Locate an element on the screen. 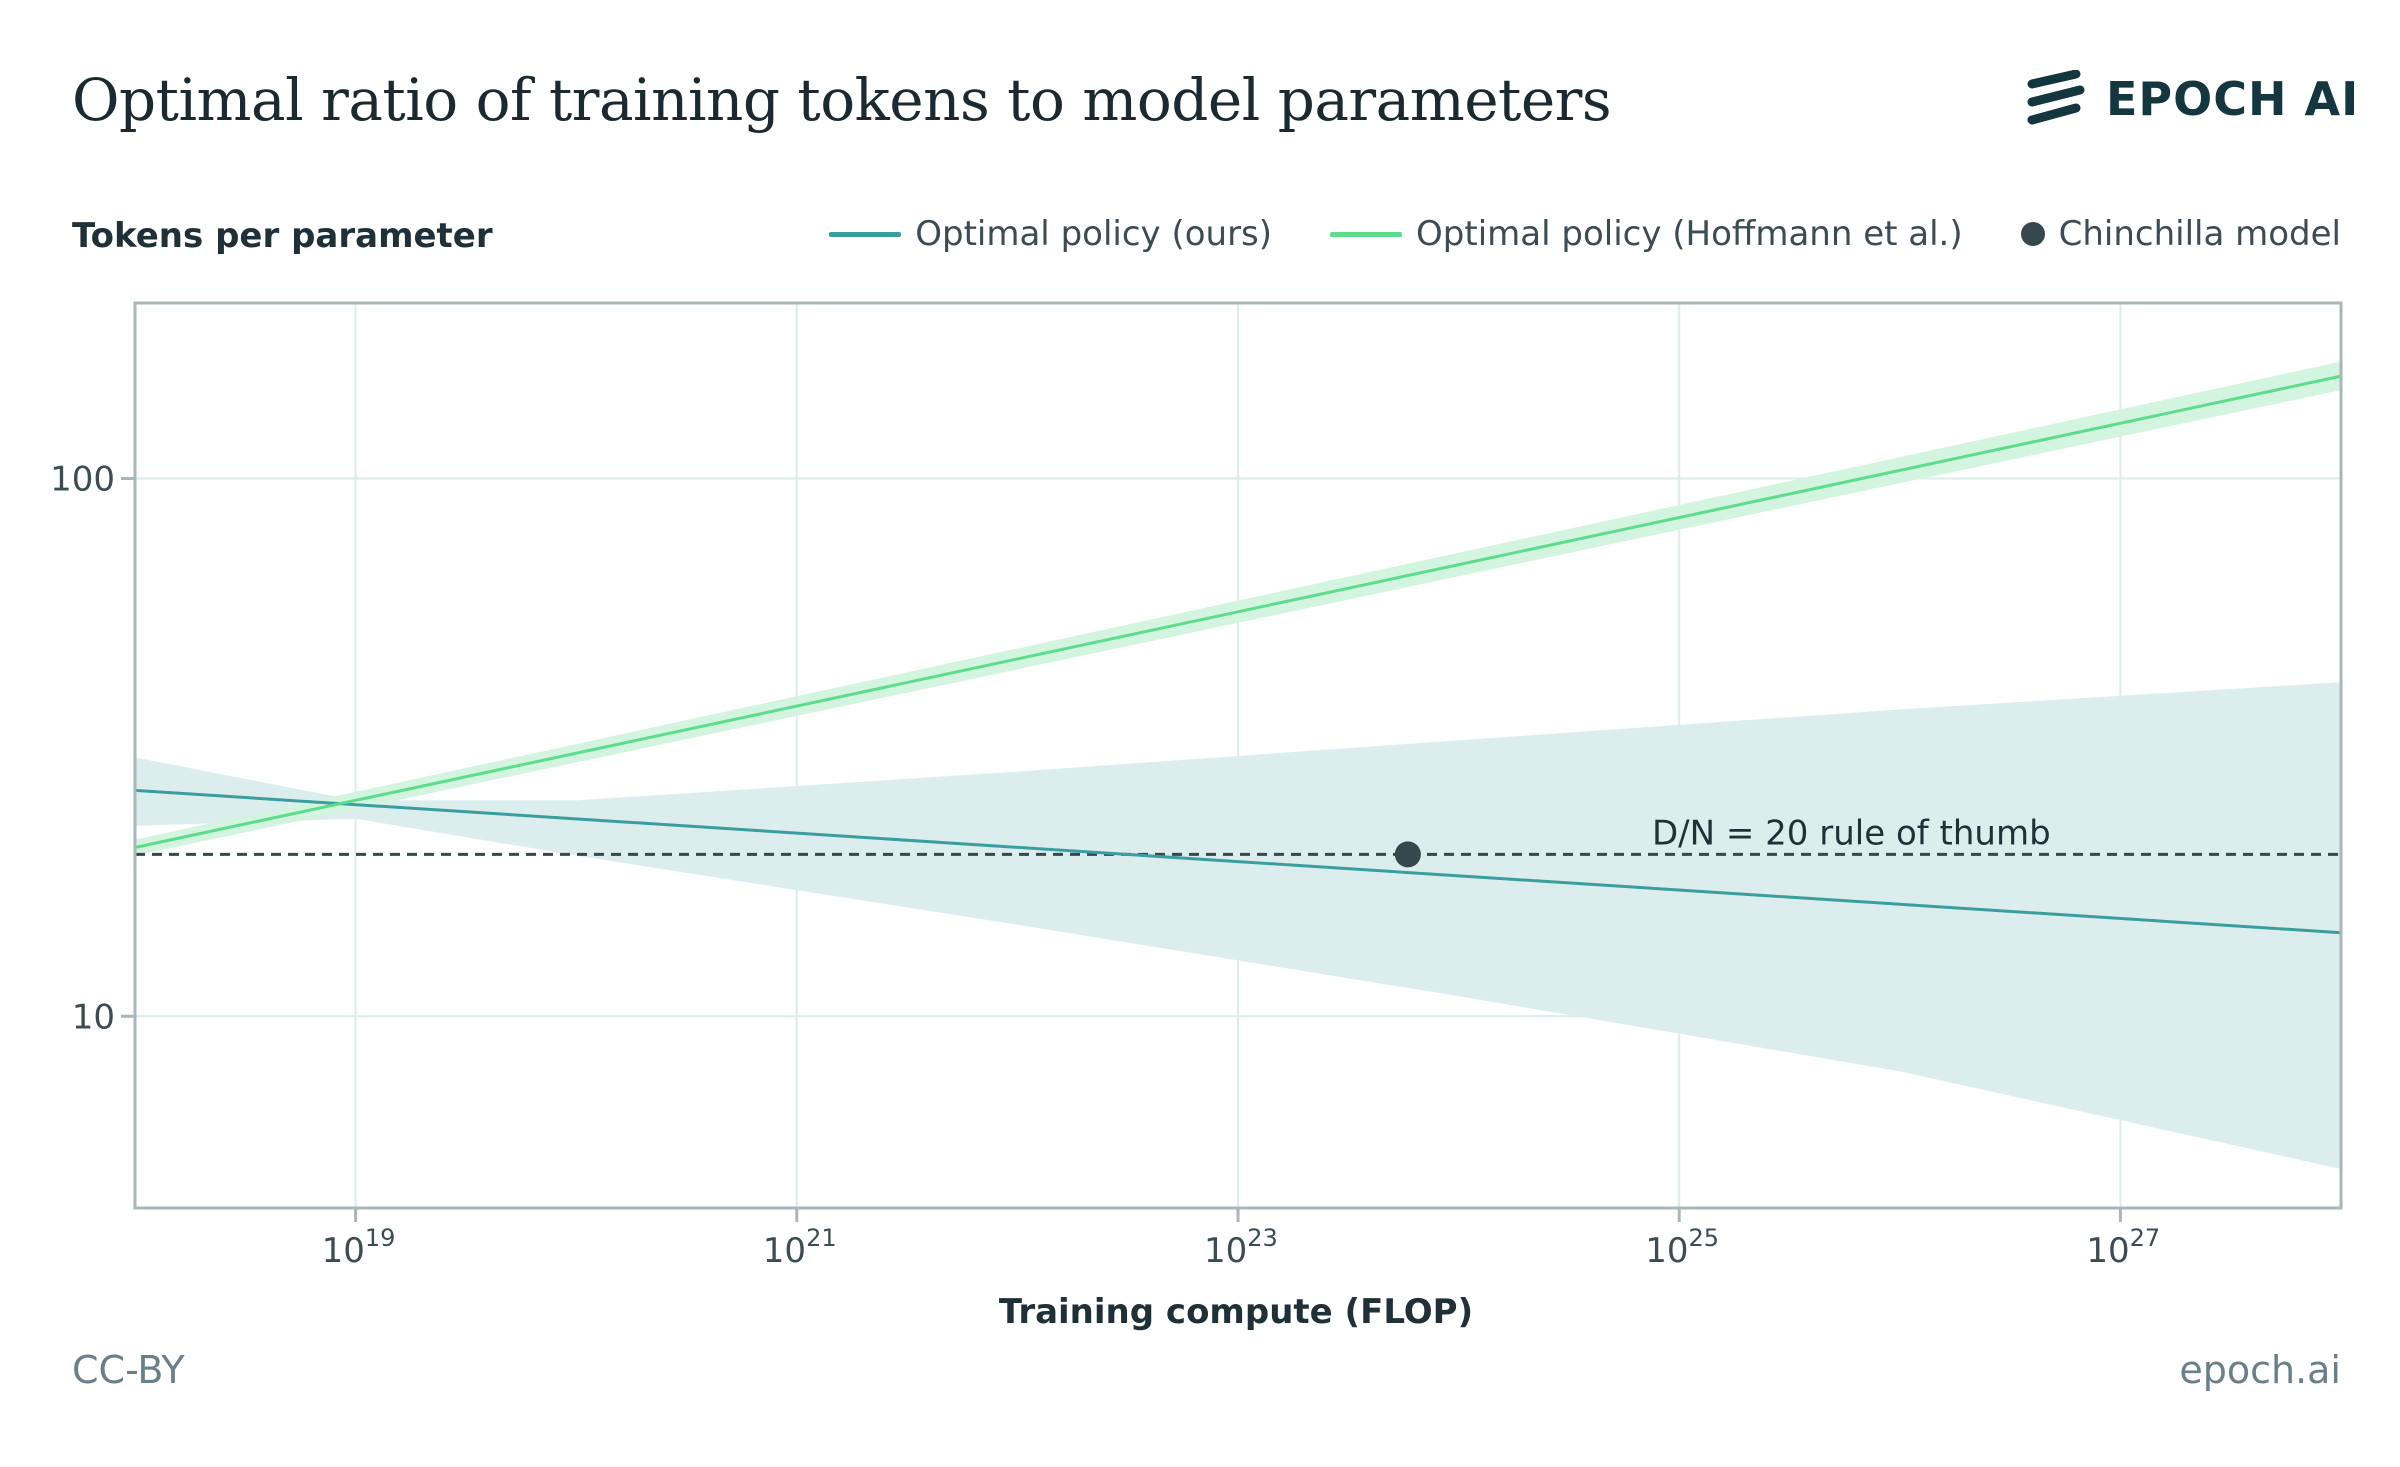 Image resolution: width=2400 pixels, height=1467 pixels. x-axis-label: Training compute (FLOP) is located at coordinates (1236, 1312).